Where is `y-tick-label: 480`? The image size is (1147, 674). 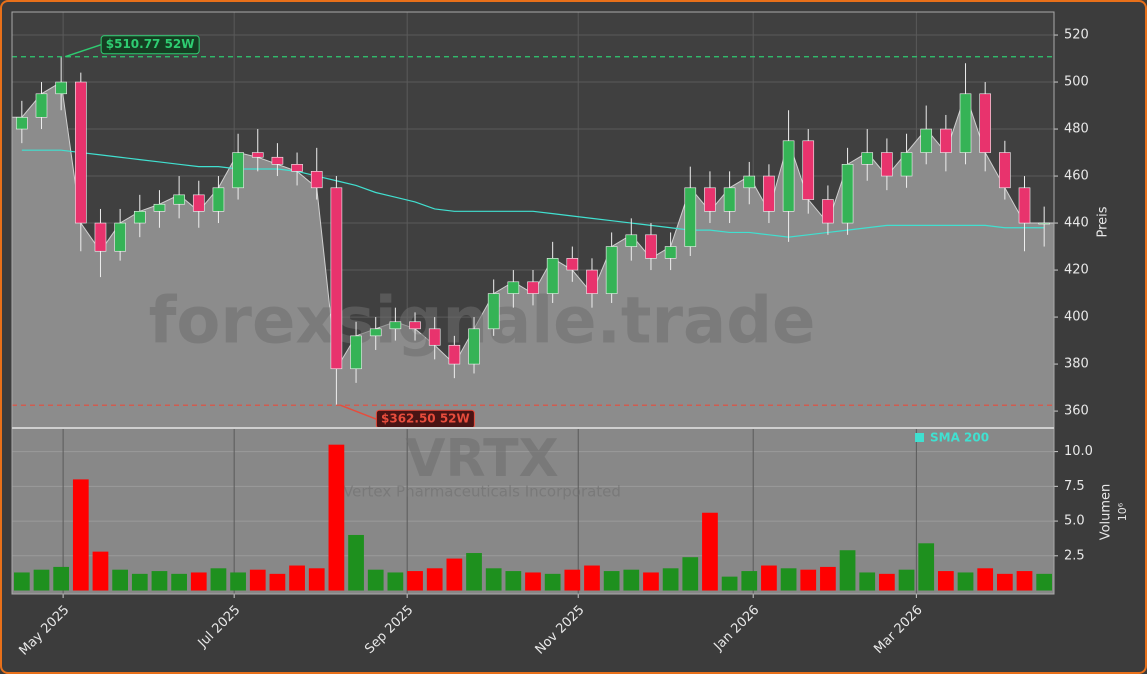 y-tick-label: 480 is located at coordinates (1076, 129).